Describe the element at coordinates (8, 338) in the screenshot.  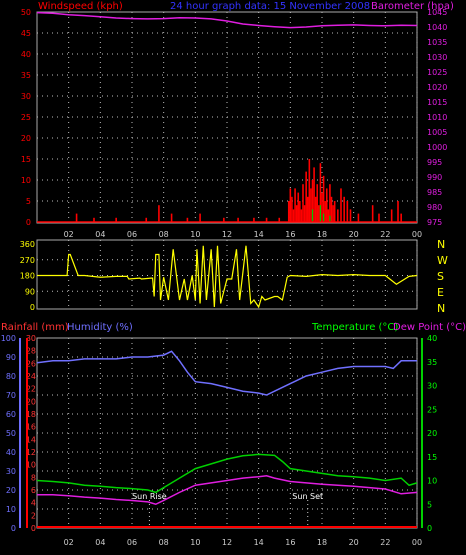
I see `humidity-tick-label: 100` at that location.